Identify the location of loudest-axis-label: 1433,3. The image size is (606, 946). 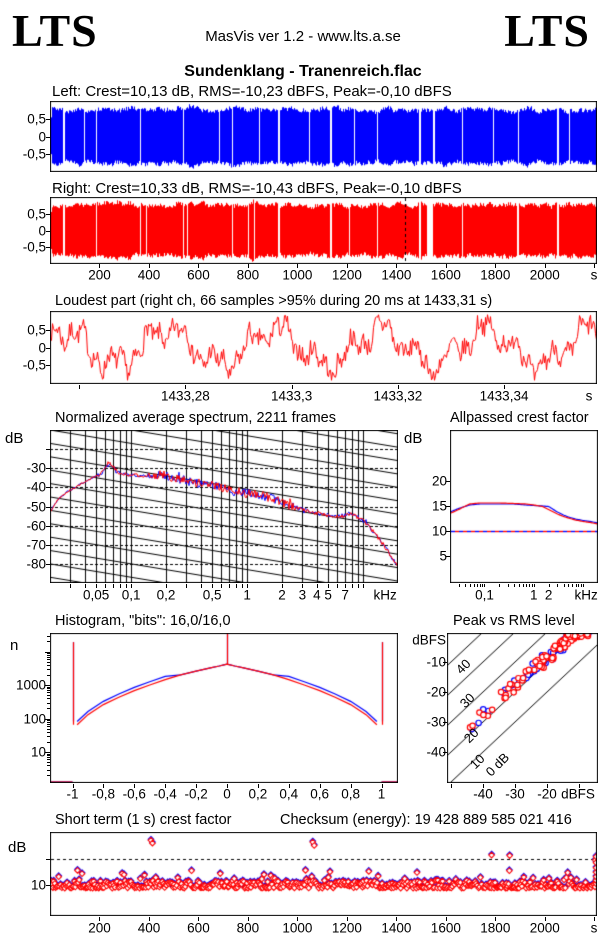
(291, 396).